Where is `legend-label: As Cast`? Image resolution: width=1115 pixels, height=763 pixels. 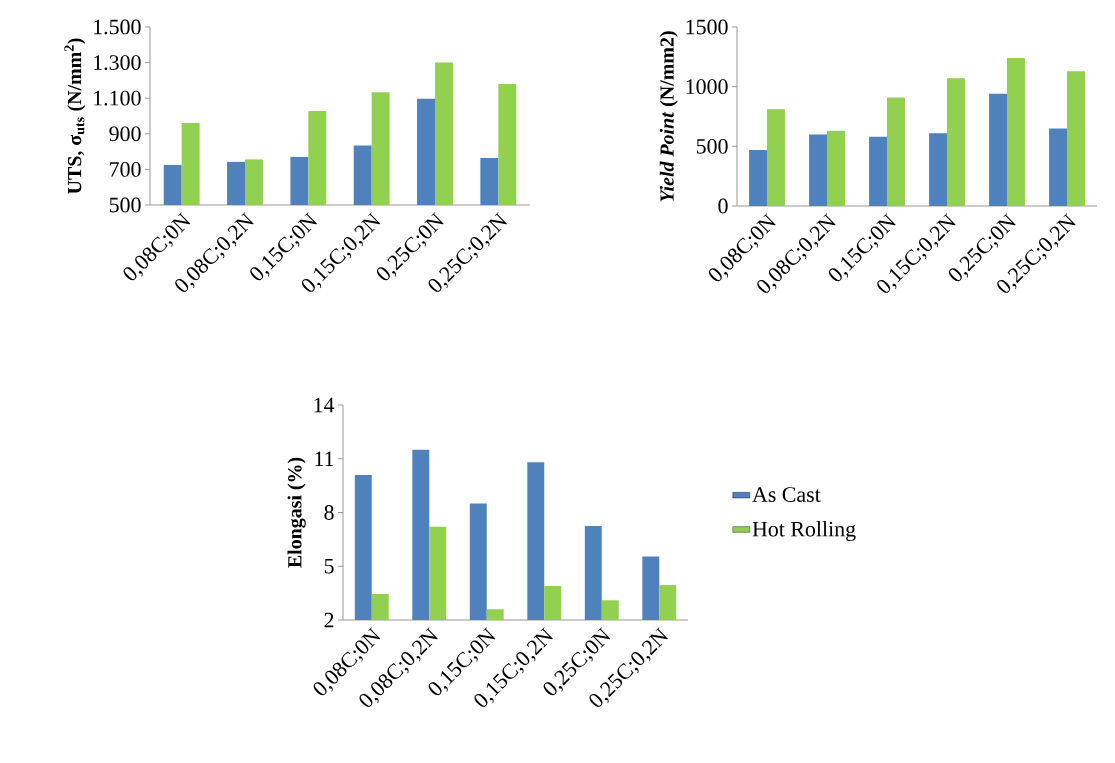
legend-label: As Cast is located at coordinates (786, 494).